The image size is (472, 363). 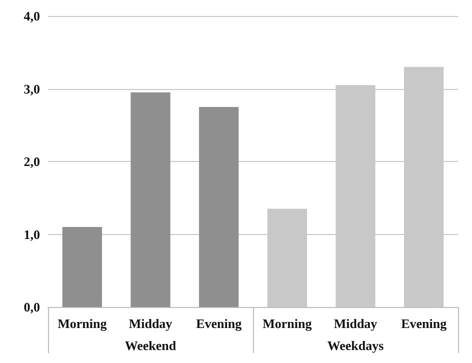 I want to click on text: Weekdays, so click(x=355, y=345).